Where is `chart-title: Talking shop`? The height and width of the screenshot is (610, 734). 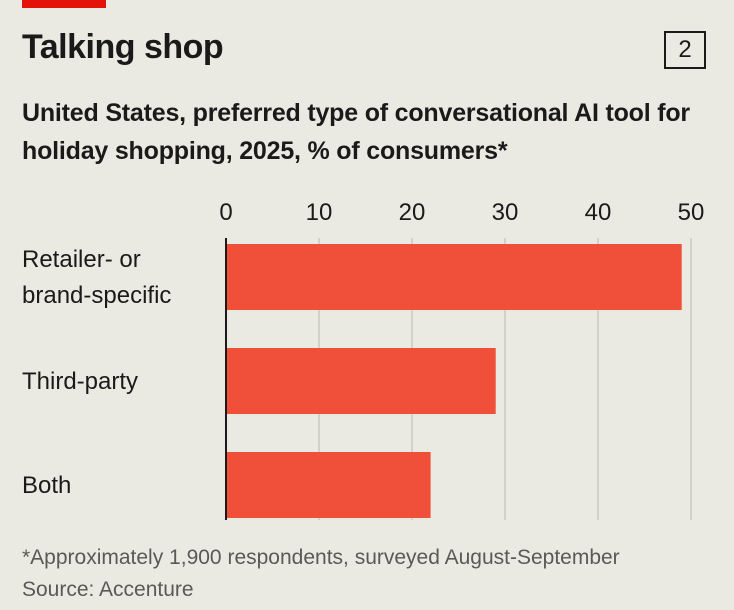
chart-title: Talking shop is located at coordinates (123, 47).